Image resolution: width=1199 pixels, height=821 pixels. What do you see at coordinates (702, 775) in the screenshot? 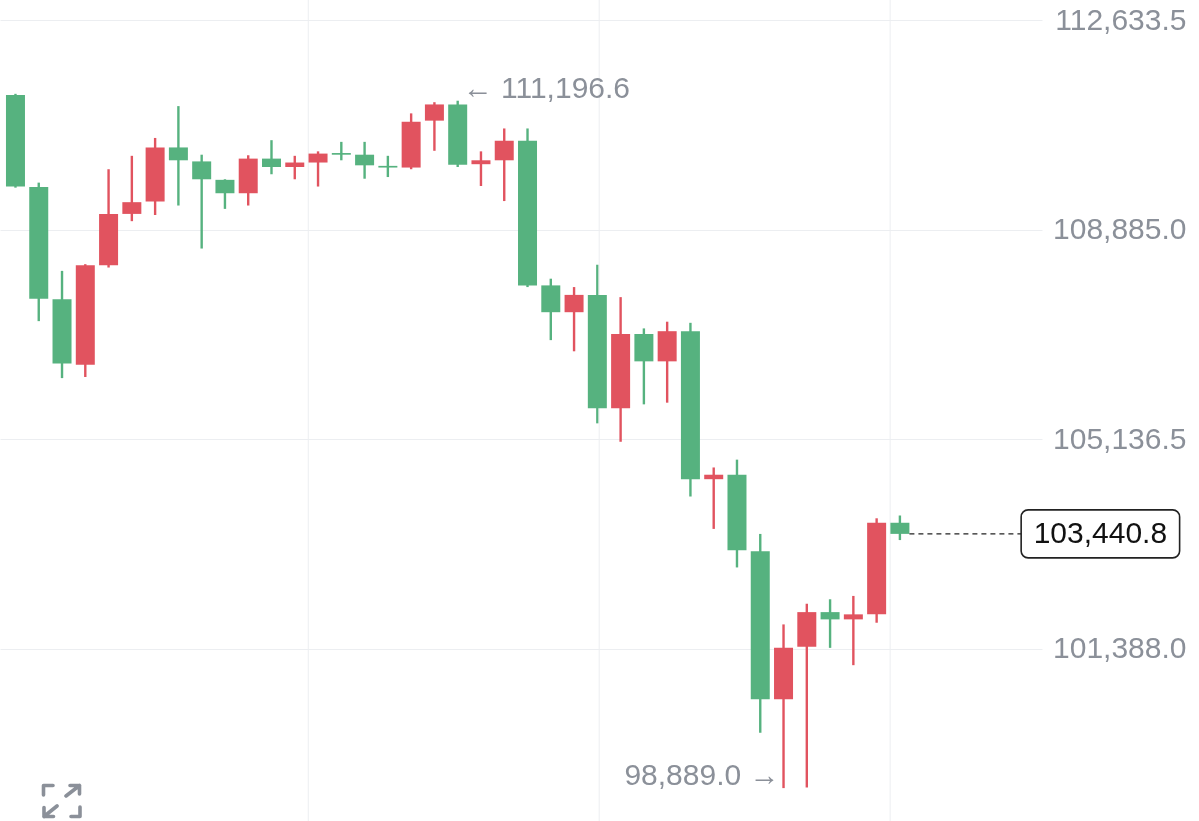
I see `annotation: 98,889.0 →` at bounding box center [702, 775].